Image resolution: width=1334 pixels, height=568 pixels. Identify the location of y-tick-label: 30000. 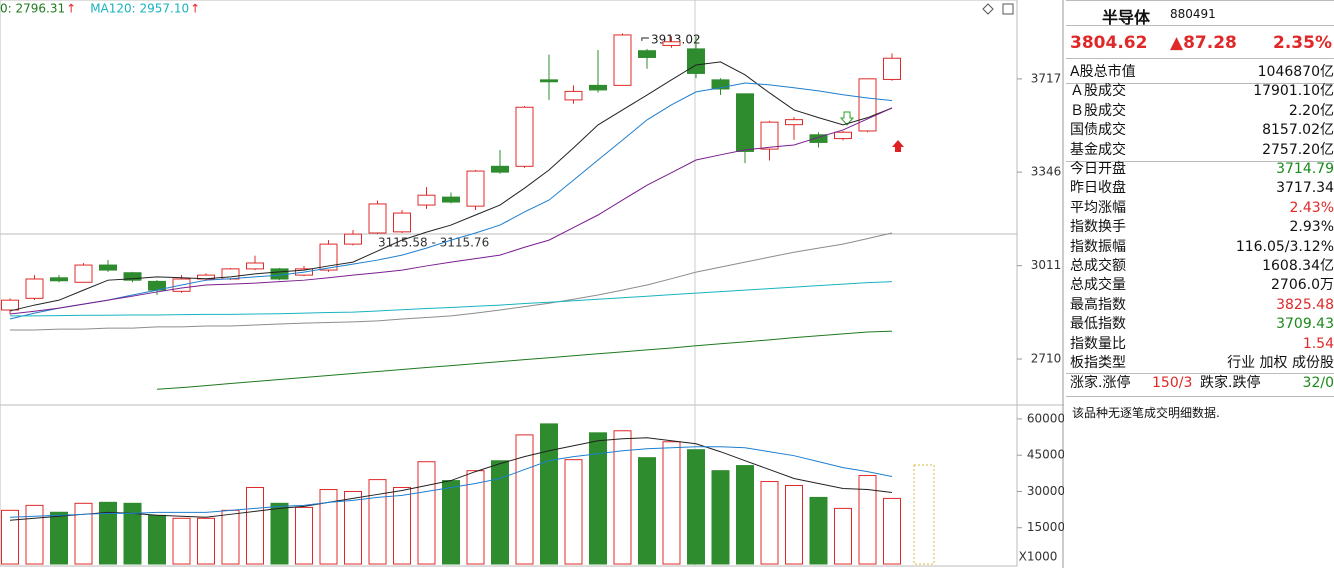
(1045, 491).